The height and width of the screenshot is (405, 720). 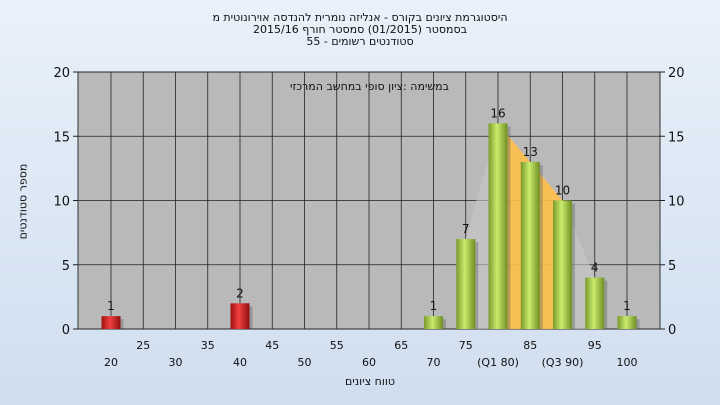 I want to click on x-tick-label: 100, so click(x=627, y=362).